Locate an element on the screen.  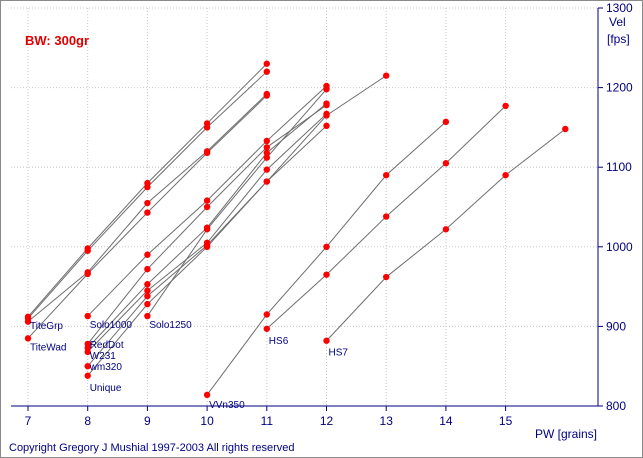
series-label: HS6 is located at coordinates (279, 341).